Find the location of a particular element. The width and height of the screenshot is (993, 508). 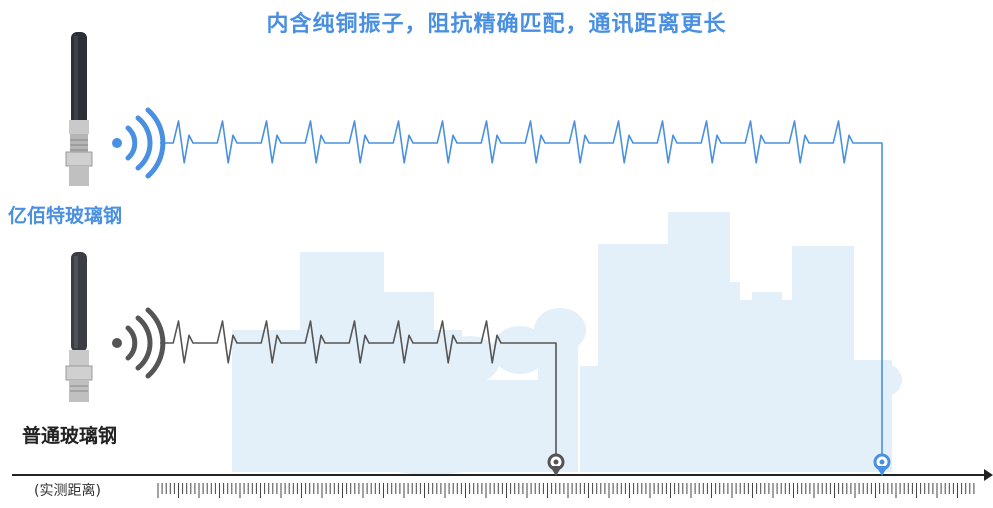

headline: 内含纯铜振子，阻抗精确匹配，通讯距离更长 is located at coordinates (496, 24).